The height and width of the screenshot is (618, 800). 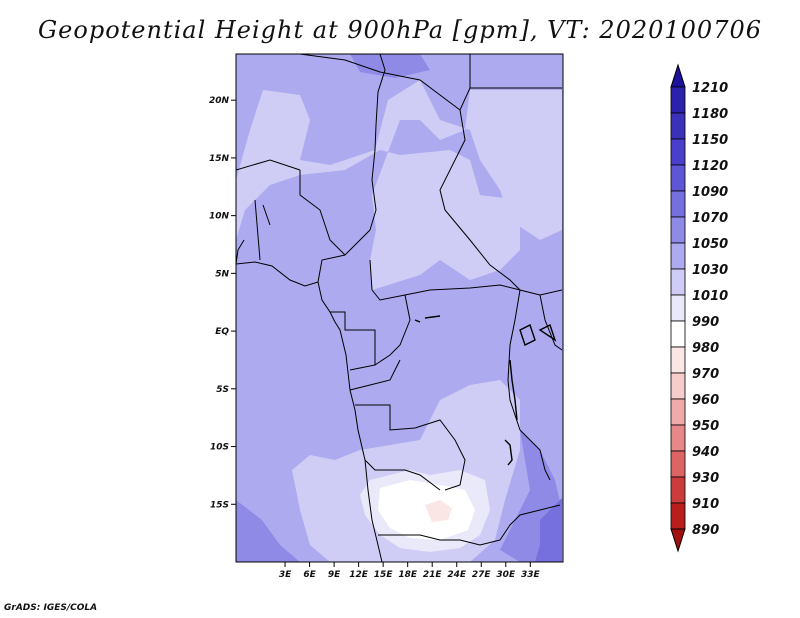 I want to click on colorbar-level-label: 950, so click(x=705, y=426).